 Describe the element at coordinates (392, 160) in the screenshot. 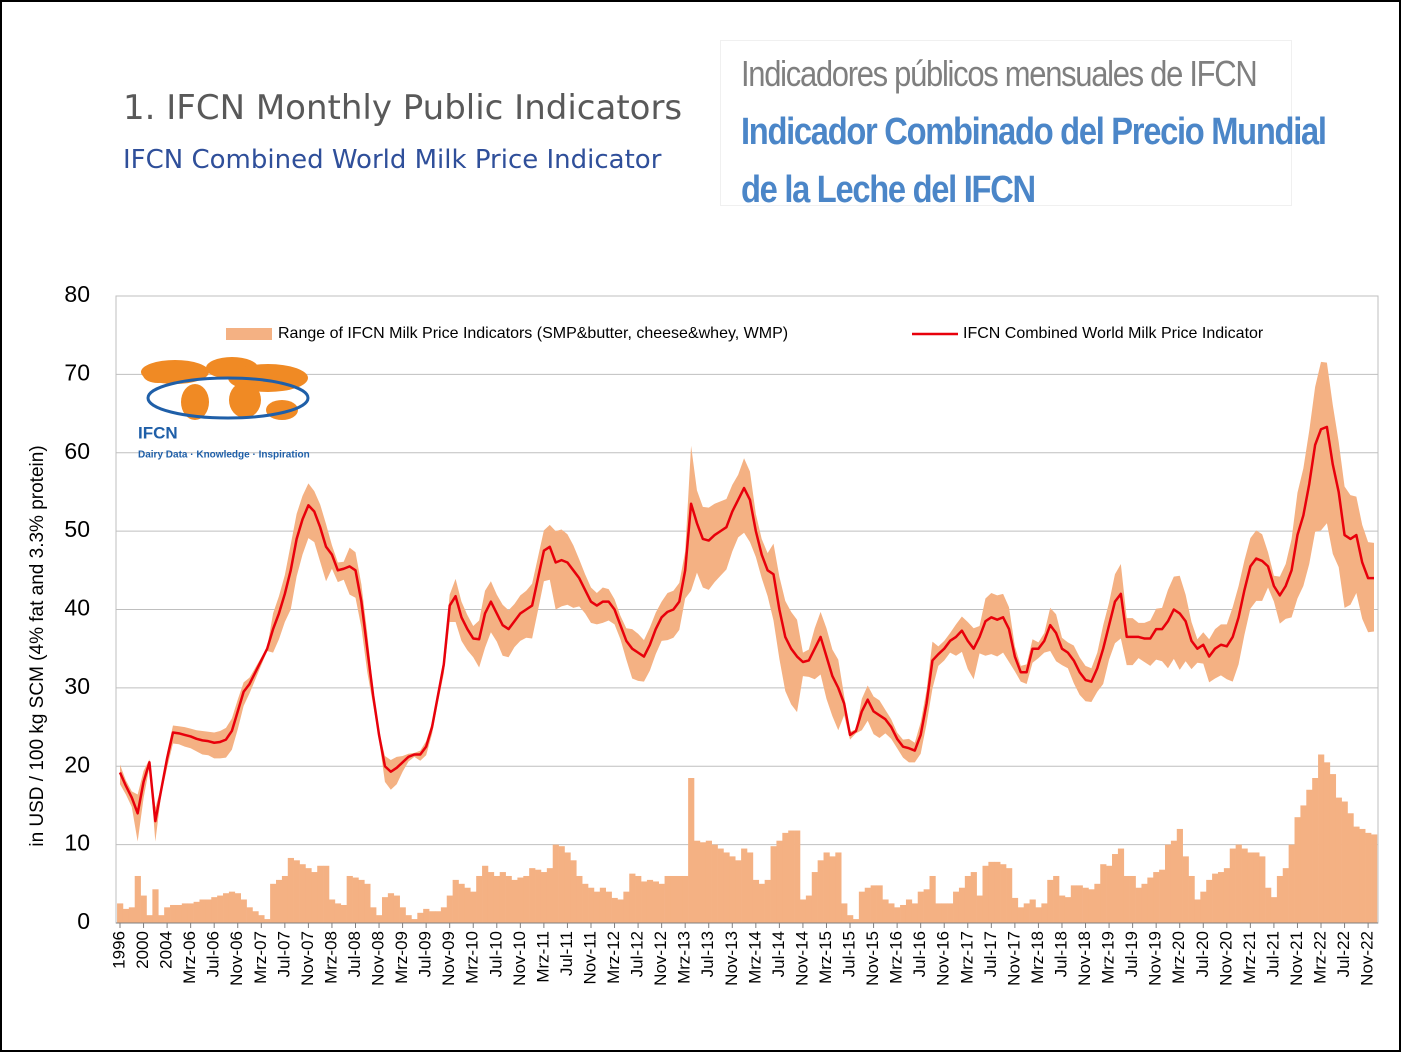

I see `page-subtitle: IFCN Combined World Milk Price Indicator` at that location.